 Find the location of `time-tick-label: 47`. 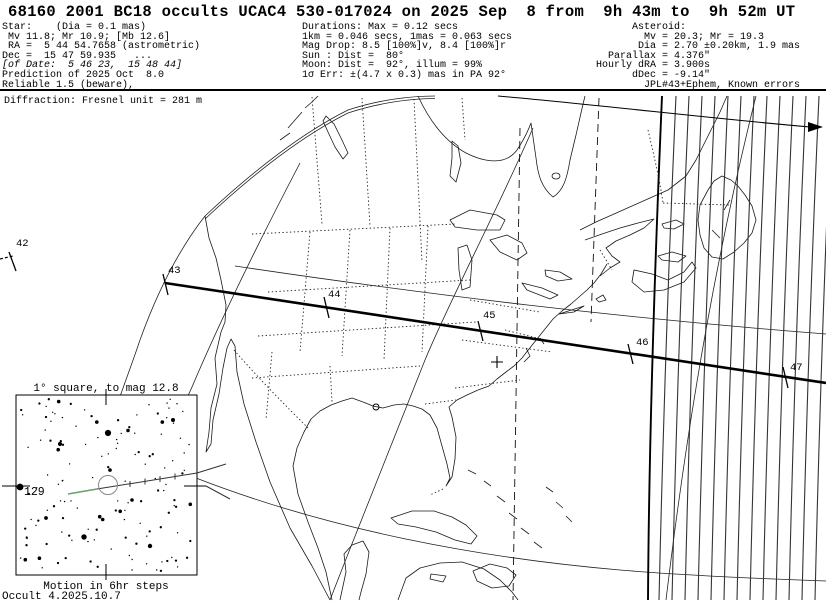

time-tick-label: 47 is located at coordinates (796, 368).